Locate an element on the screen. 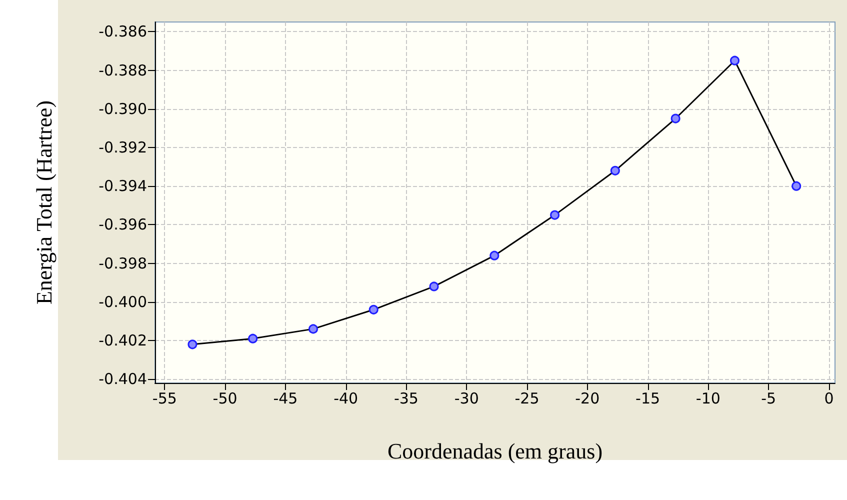 This screenshot has width=847, height=500. y-tick-label: -0.404 is located at coordinates (122, 379).